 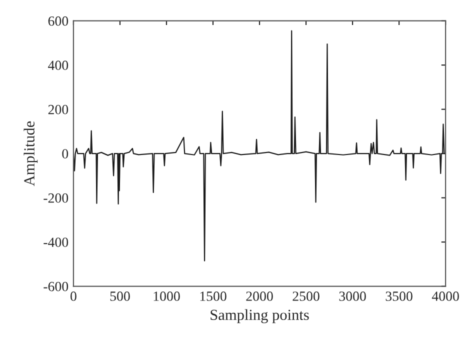 I want to click on x-tick-label: 500, so click(x=120, y=296).